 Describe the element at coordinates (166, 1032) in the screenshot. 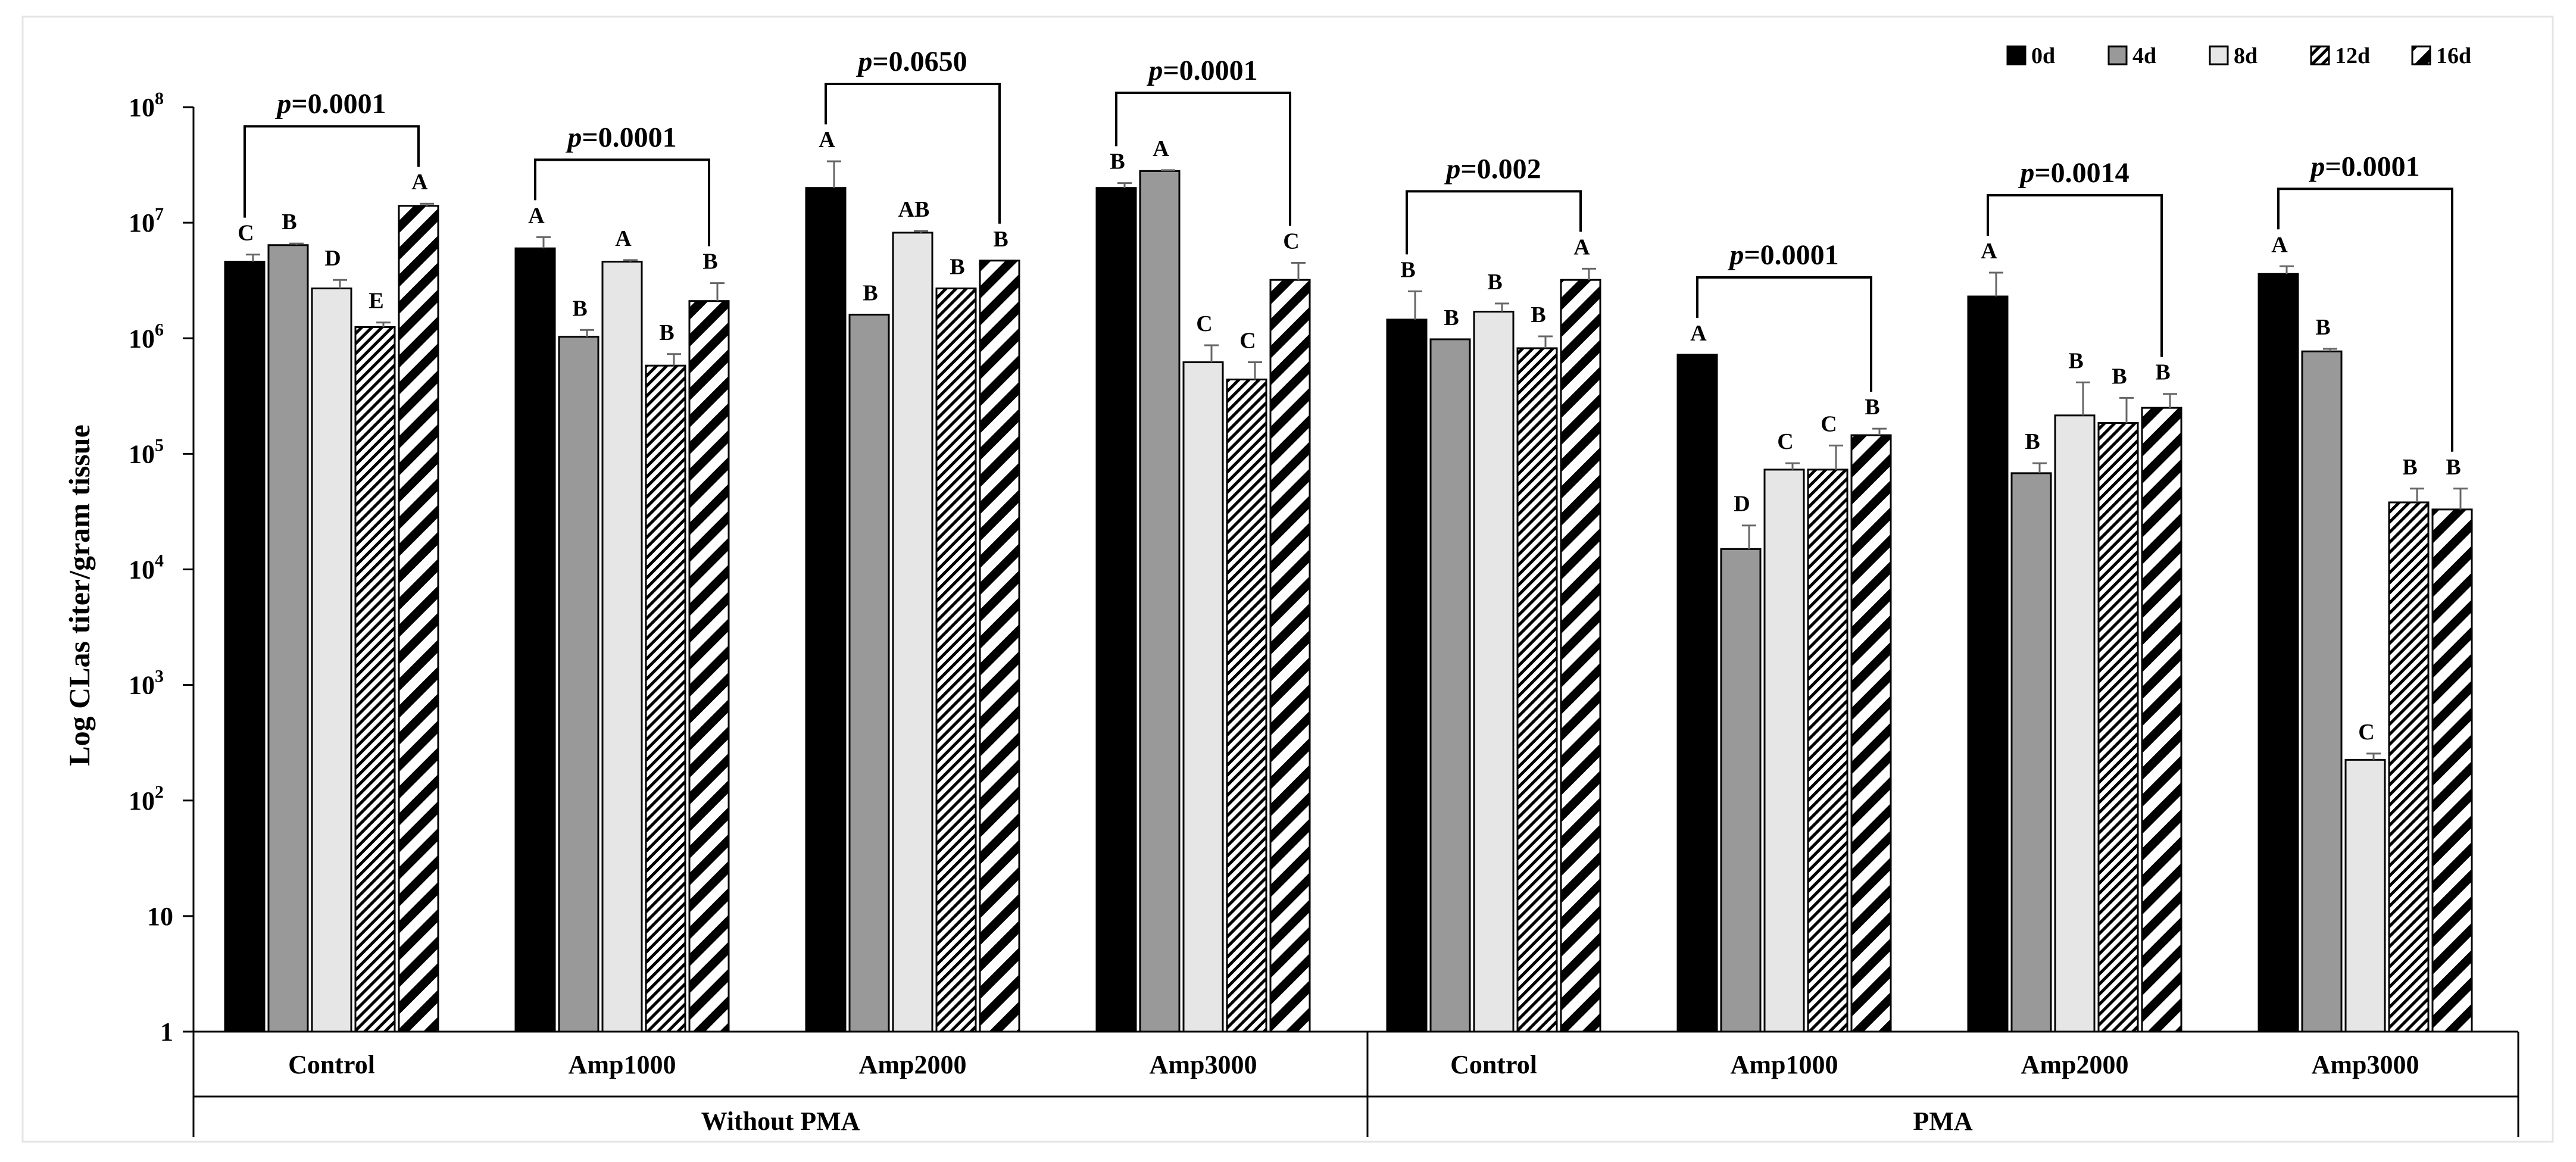

I see `y-tick-label: 1` at that location.